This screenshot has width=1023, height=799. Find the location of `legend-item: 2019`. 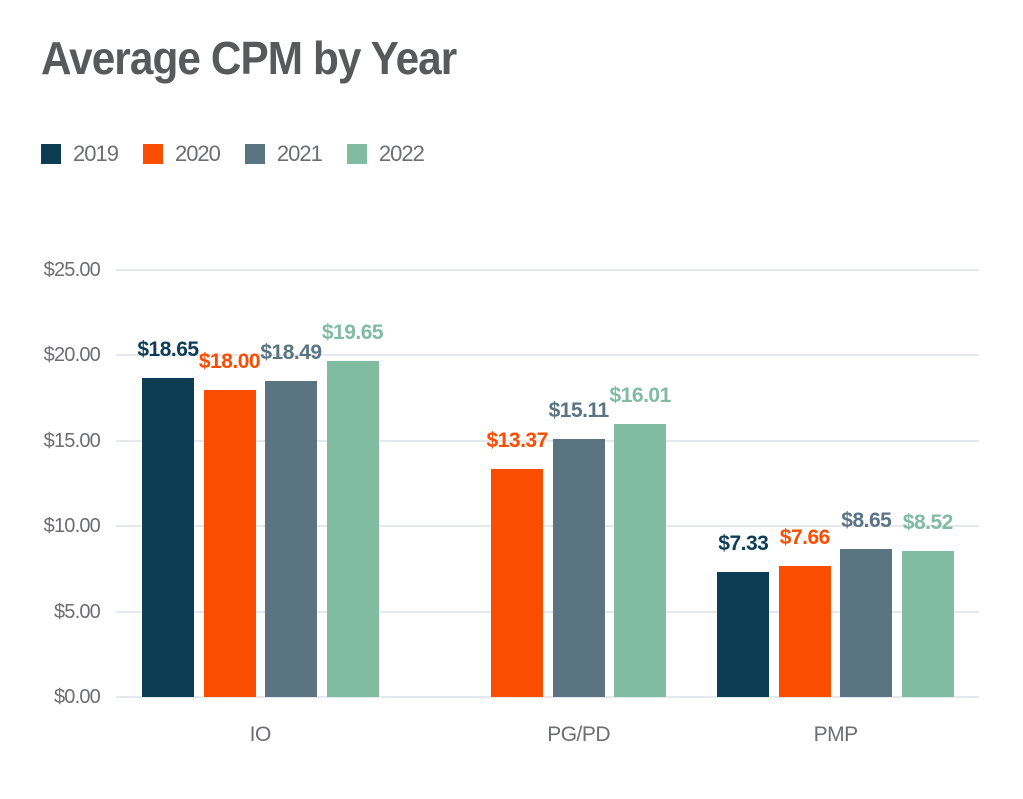

legend-item: 2019 is located at coordinates (80, 153).